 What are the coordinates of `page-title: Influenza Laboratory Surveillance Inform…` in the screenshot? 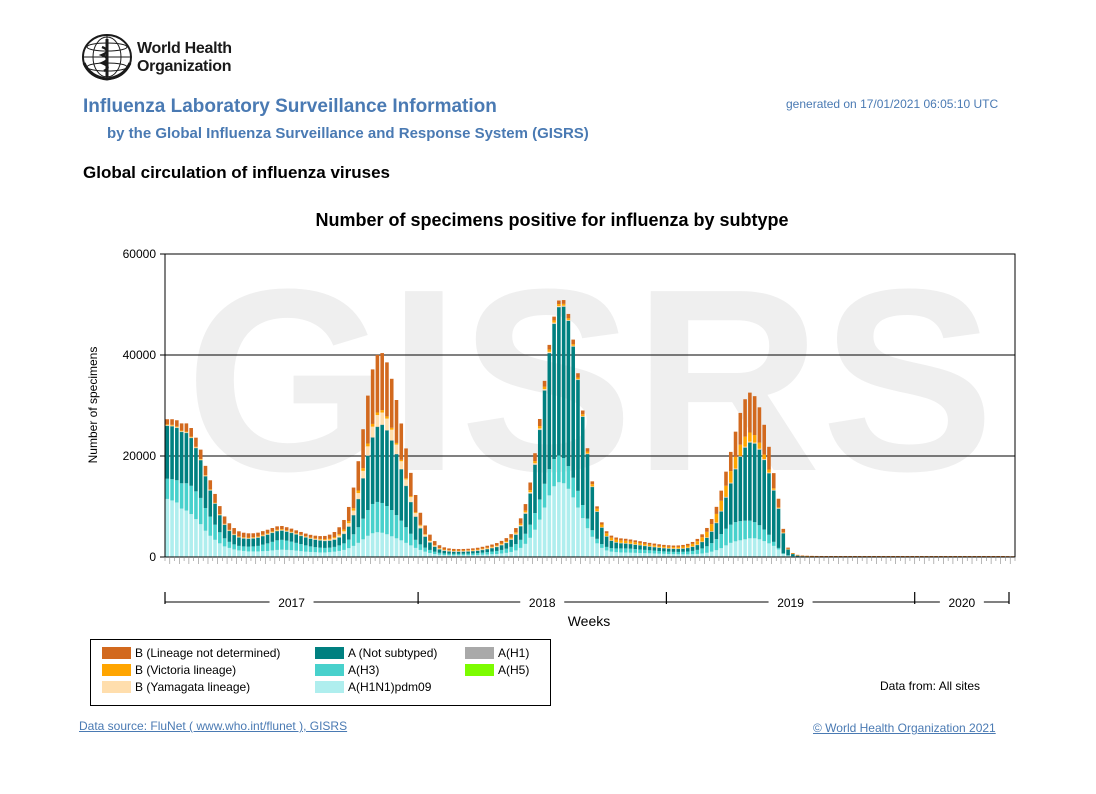 It's located at (290, 106).